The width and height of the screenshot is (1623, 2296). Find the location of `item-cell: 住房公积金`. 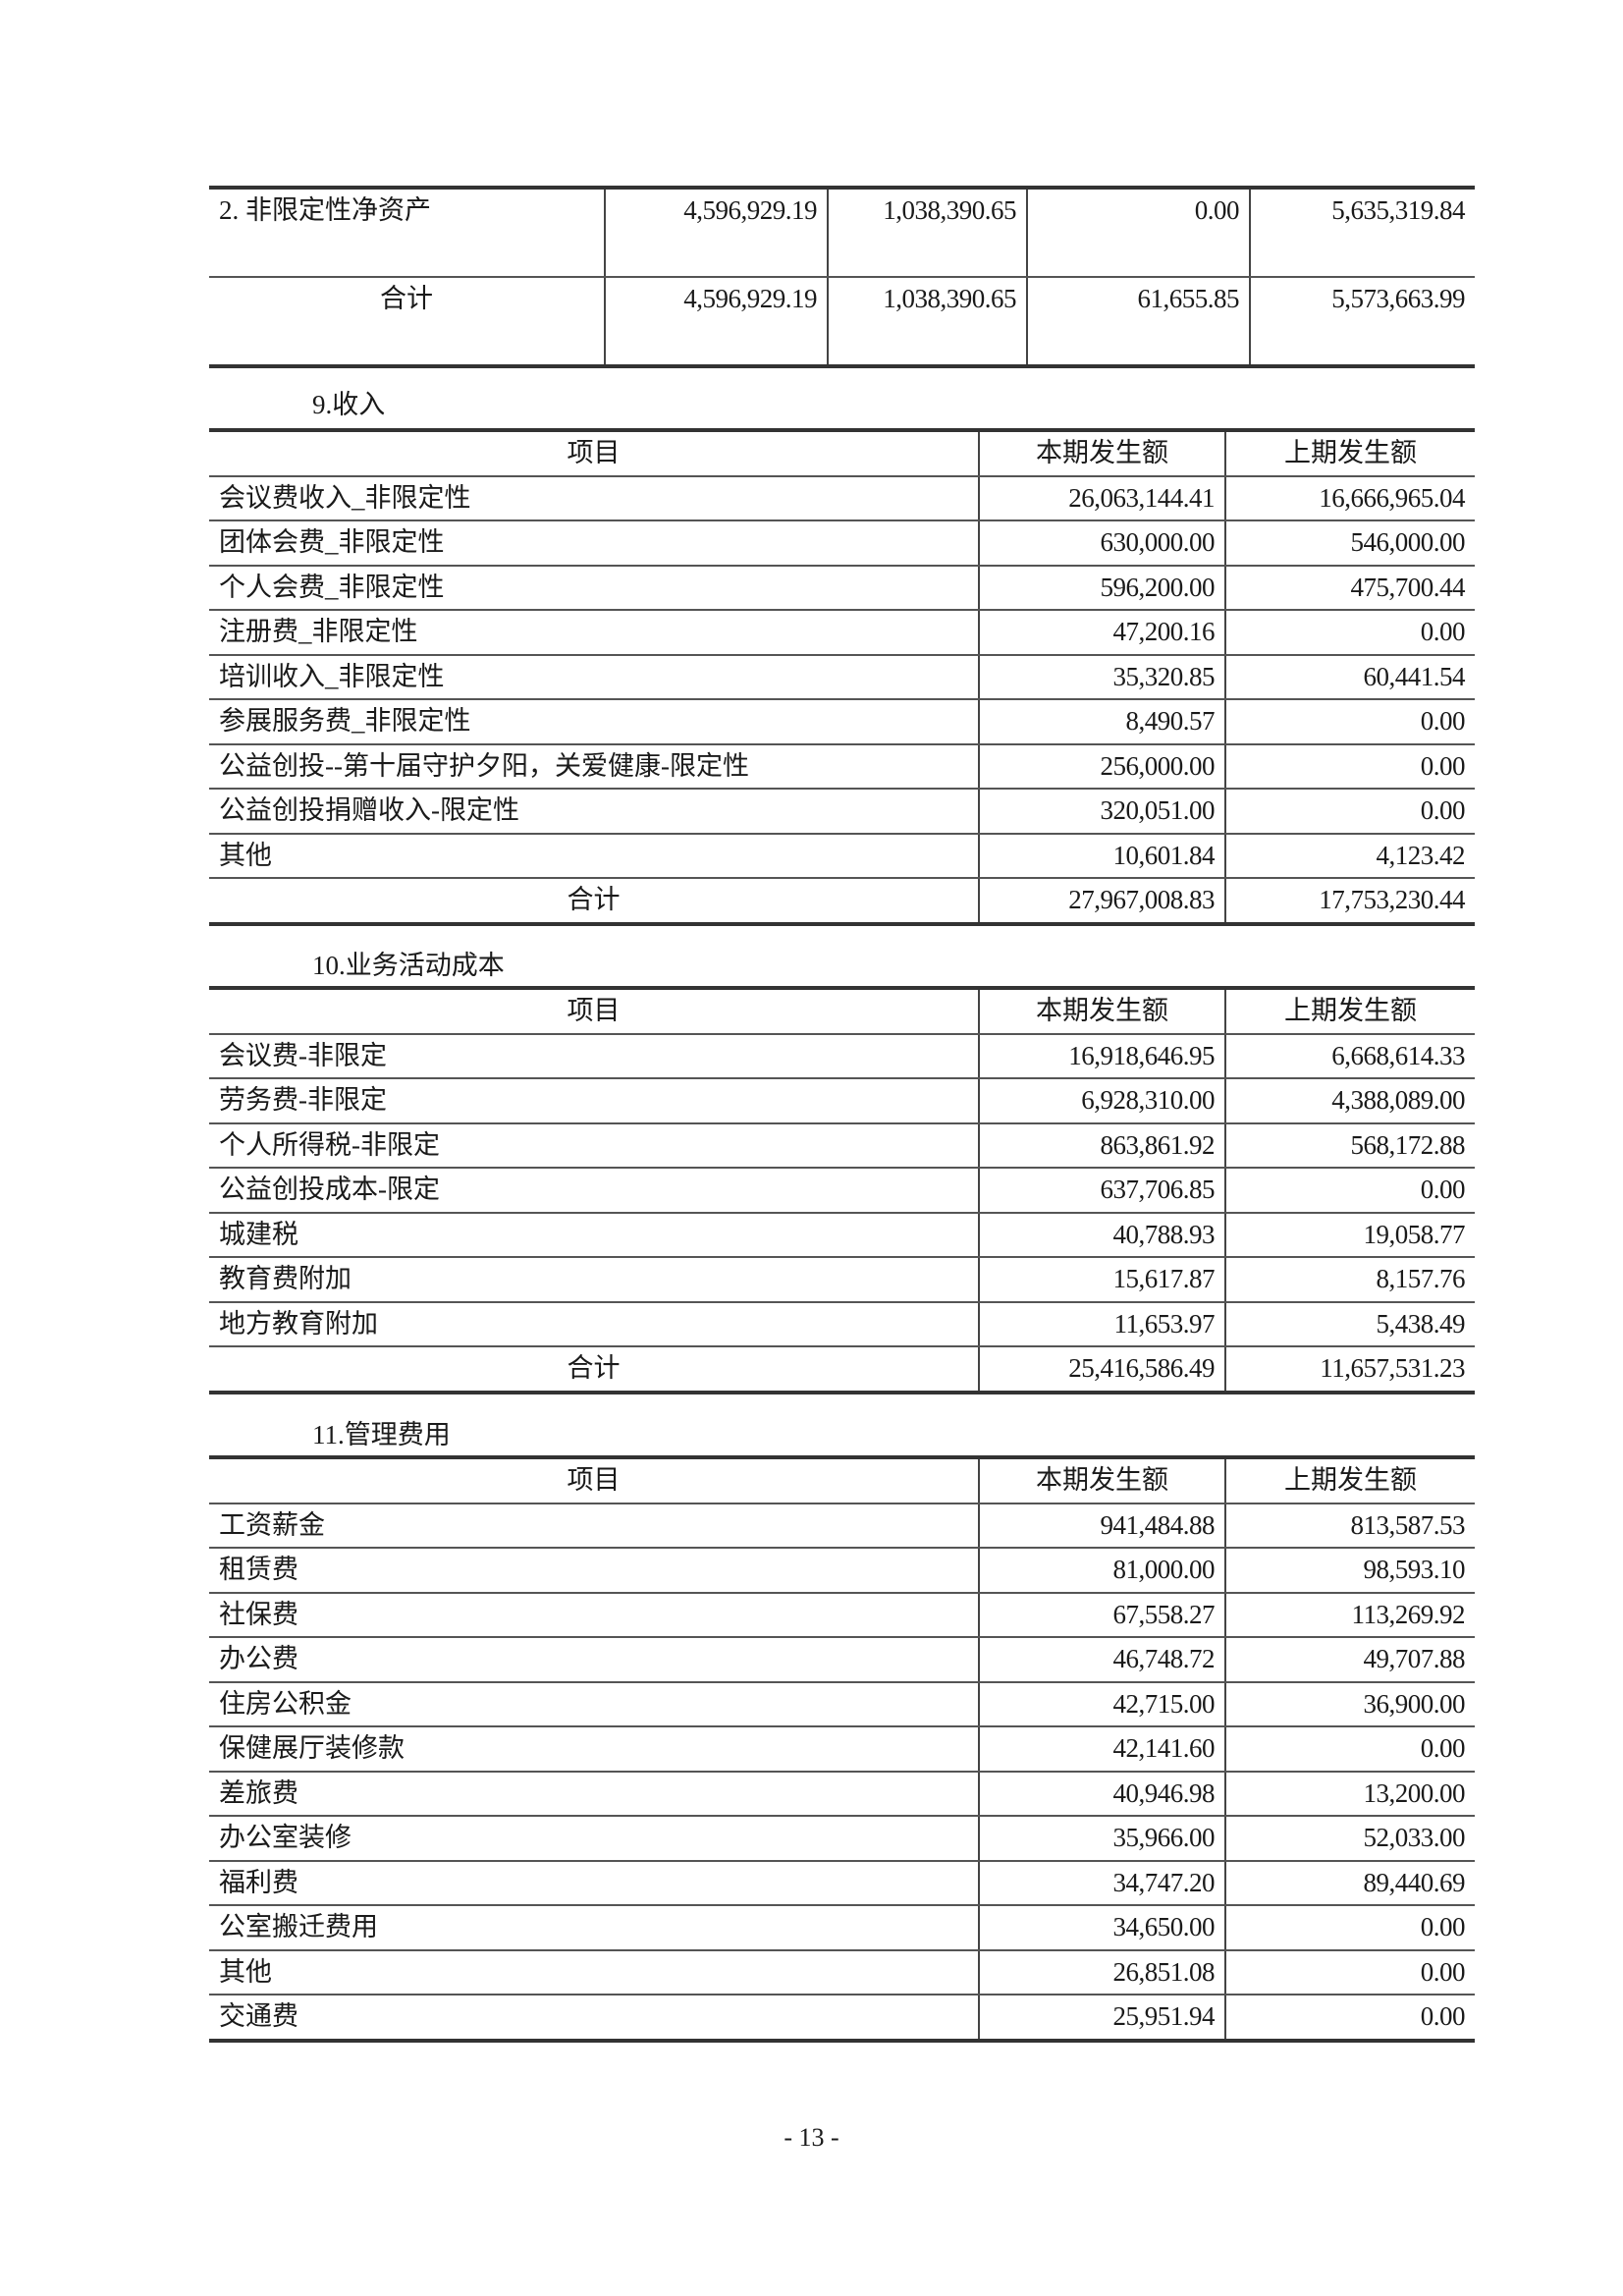

item-cell: 住房公积金 is located at coordinates (594, 1704).